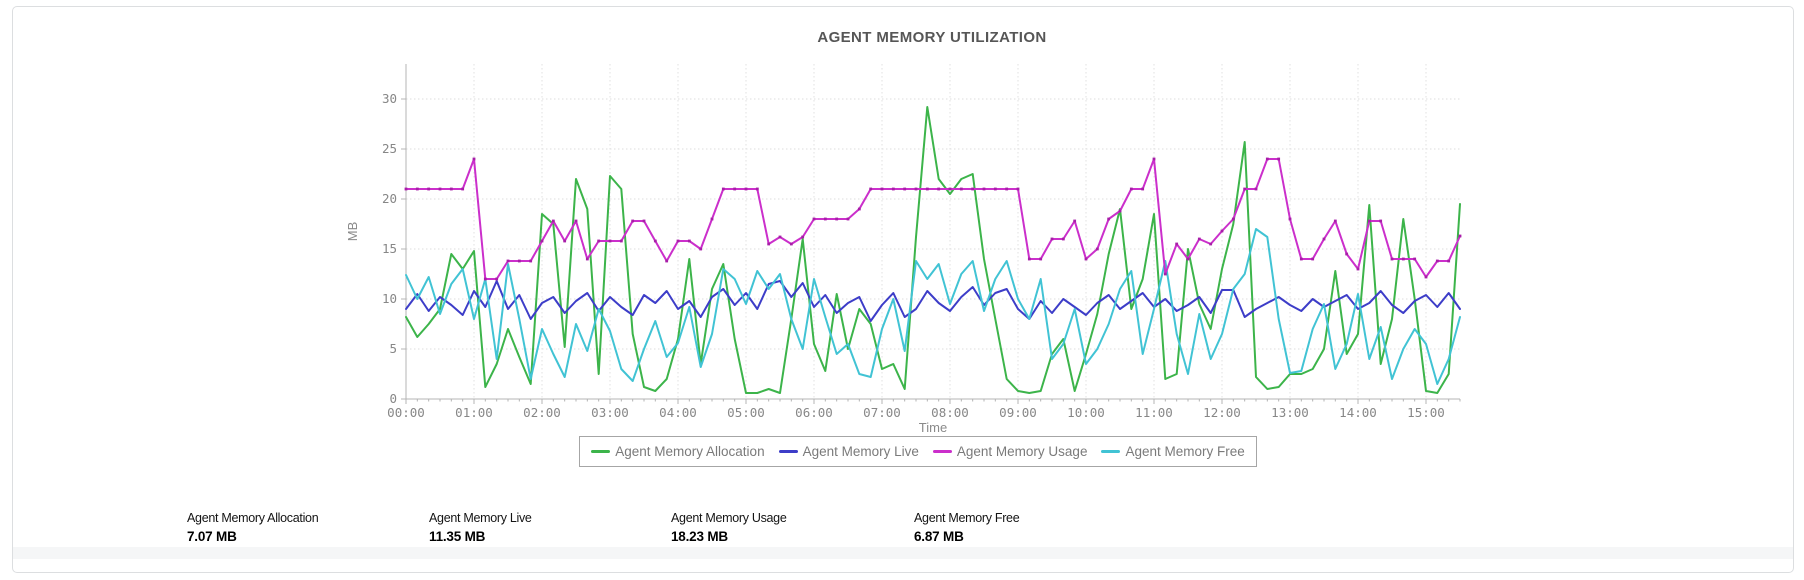 The image size is (1804, 580). Describe the element at coordinates (212, 536) in the screenshot. I see `stat-value: 7.07 MB` at that location.